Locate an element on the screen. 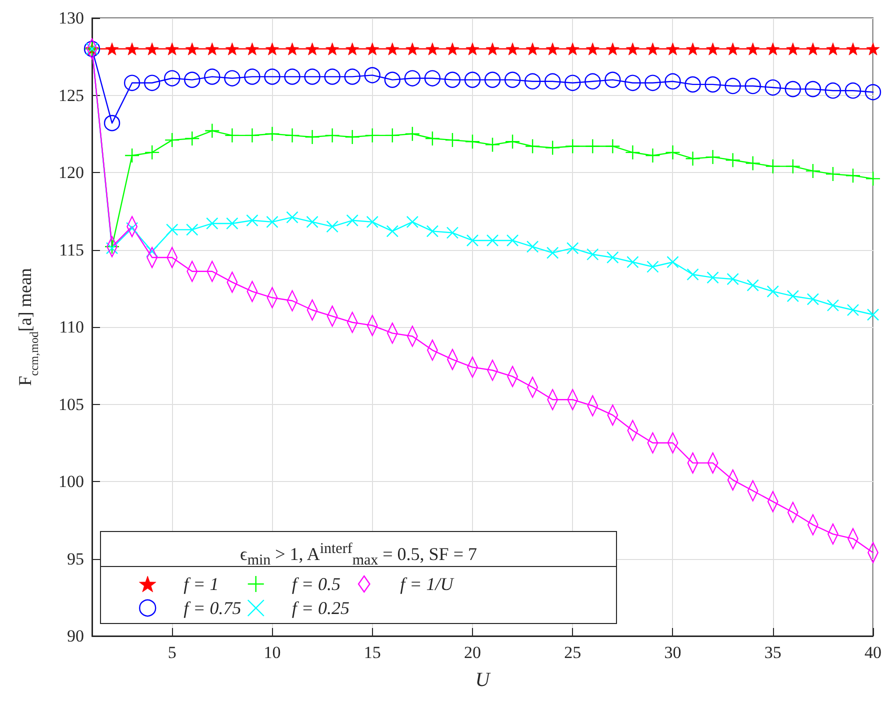 The image size is (887, 701). legend-label: f = 0.25 is located at coordinates (321, 608).